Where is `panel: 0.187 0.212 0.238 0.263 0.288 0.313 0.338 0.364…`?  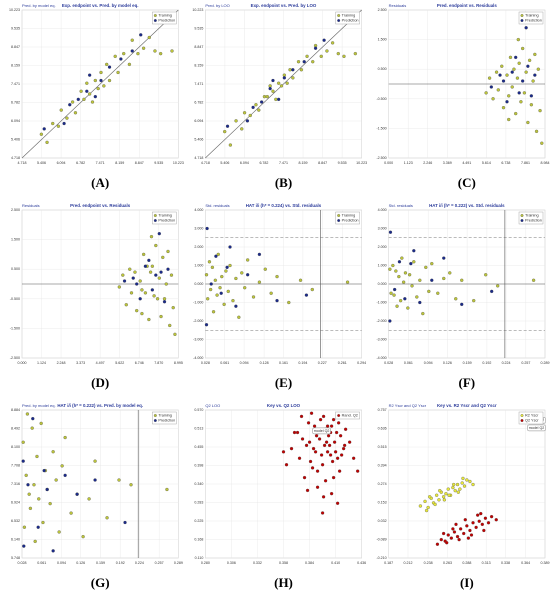 panel: 0.187 0.212 0.238 0.263 0.288 0.313 0.338 0.364… is located at coordinates (462, 496).